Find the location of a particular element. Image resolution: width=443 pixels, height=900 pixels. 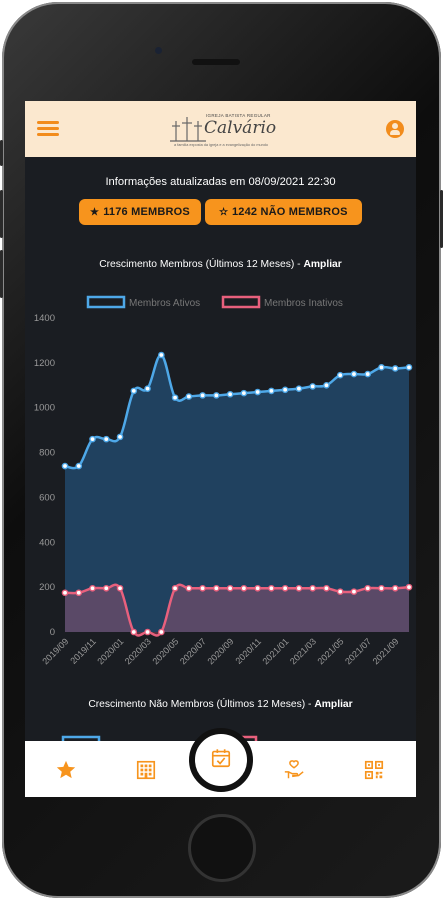

members-badge: ★ 1176 MEMBROS is located at coordinates (140, 212).